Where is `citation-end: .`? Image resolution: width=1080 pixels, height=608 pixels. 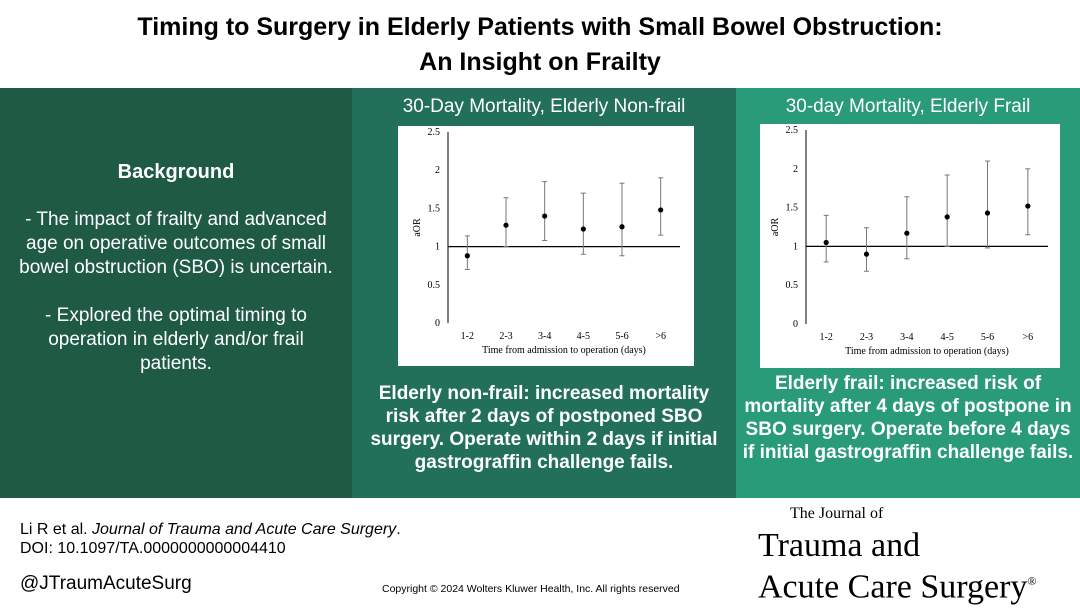
citation-end: . is located at coordinates (398, 529).